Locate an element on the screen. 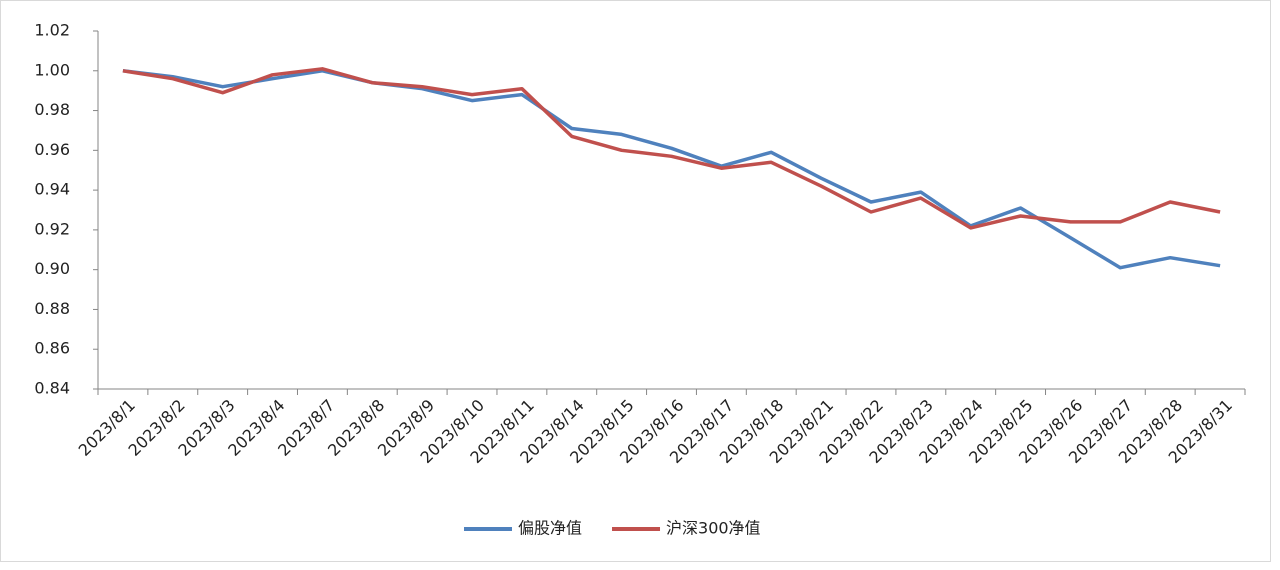 Image resolution: width=1280 pixels, height=570 pixels. y-tick-label: 1.02 is located at coordinates (52, 30).